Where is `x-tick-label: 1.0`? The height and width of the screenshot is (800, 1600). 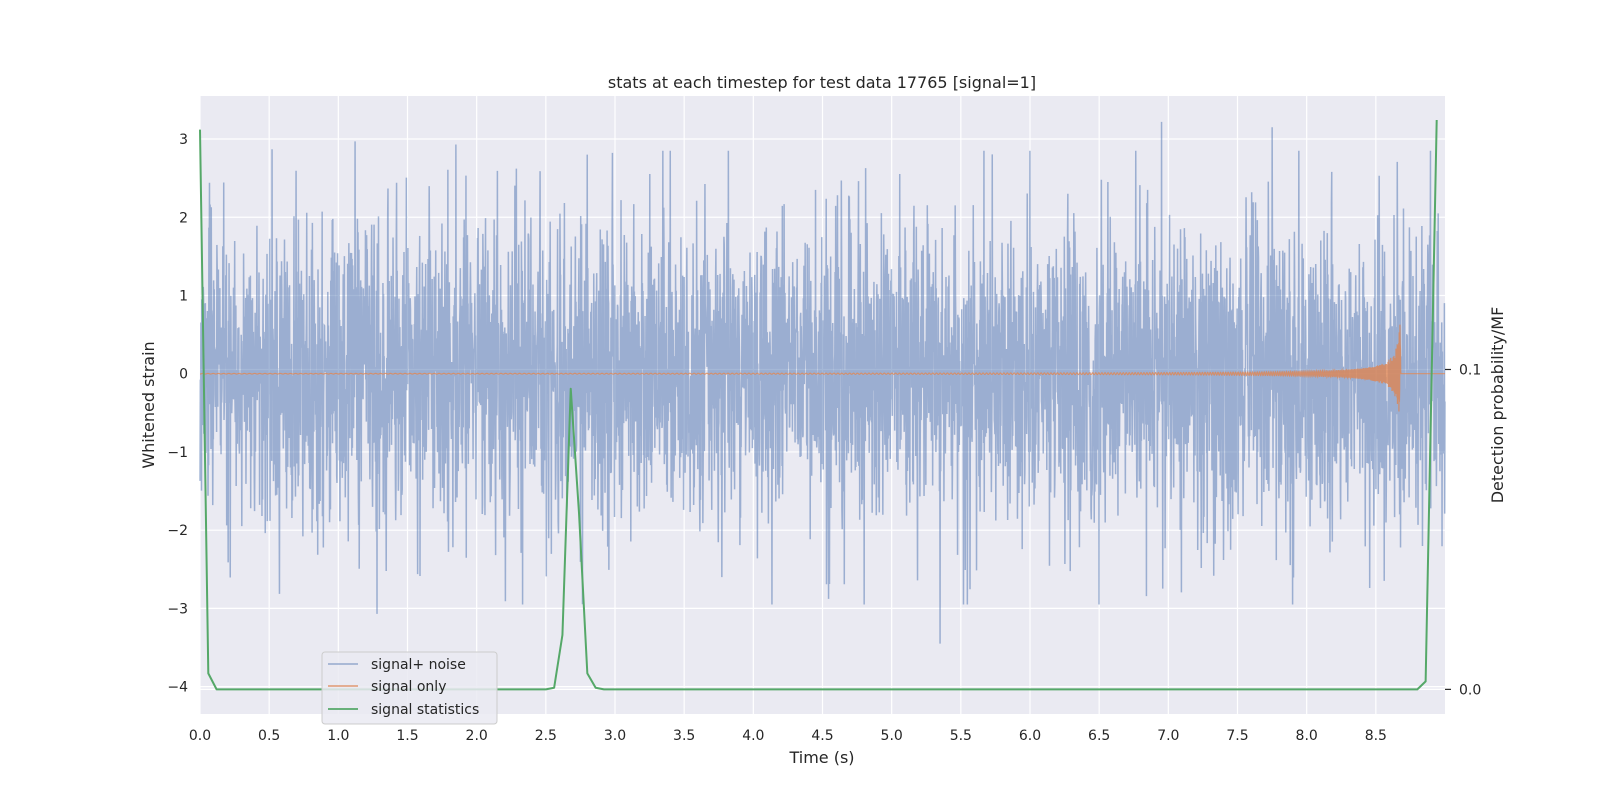 x-tick-label: 1.0 is located at coordinates (338, 736).